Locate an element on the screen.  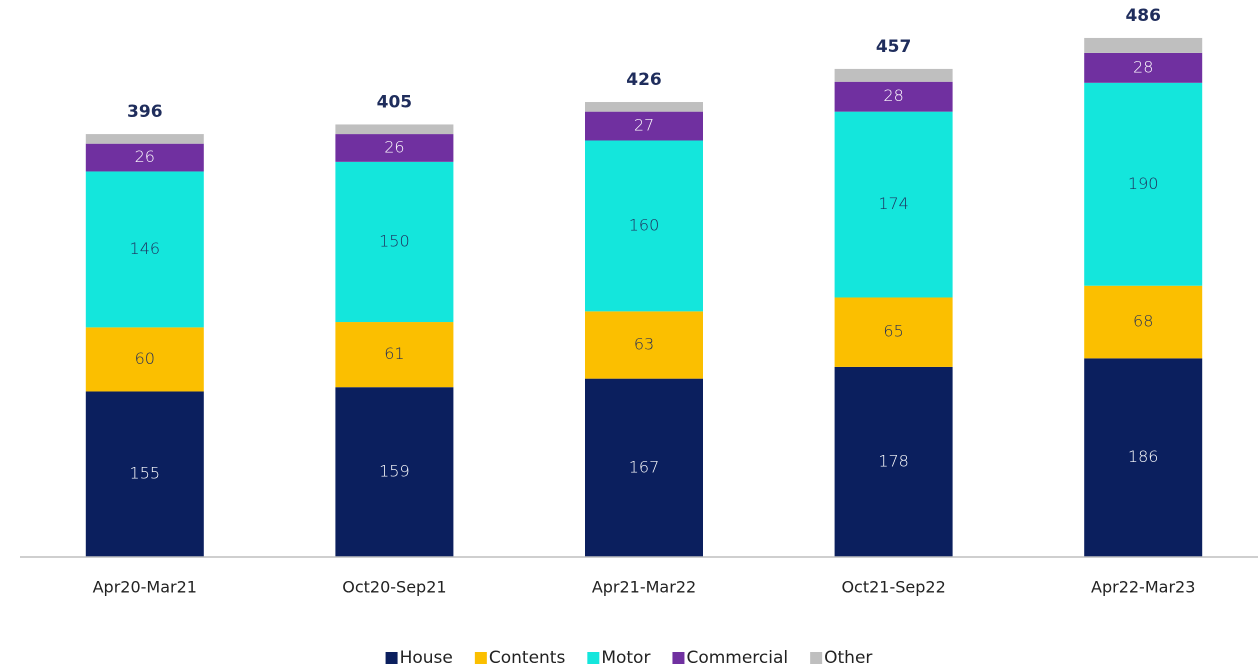
data-label: 167 is located at coordinates (644, 466).